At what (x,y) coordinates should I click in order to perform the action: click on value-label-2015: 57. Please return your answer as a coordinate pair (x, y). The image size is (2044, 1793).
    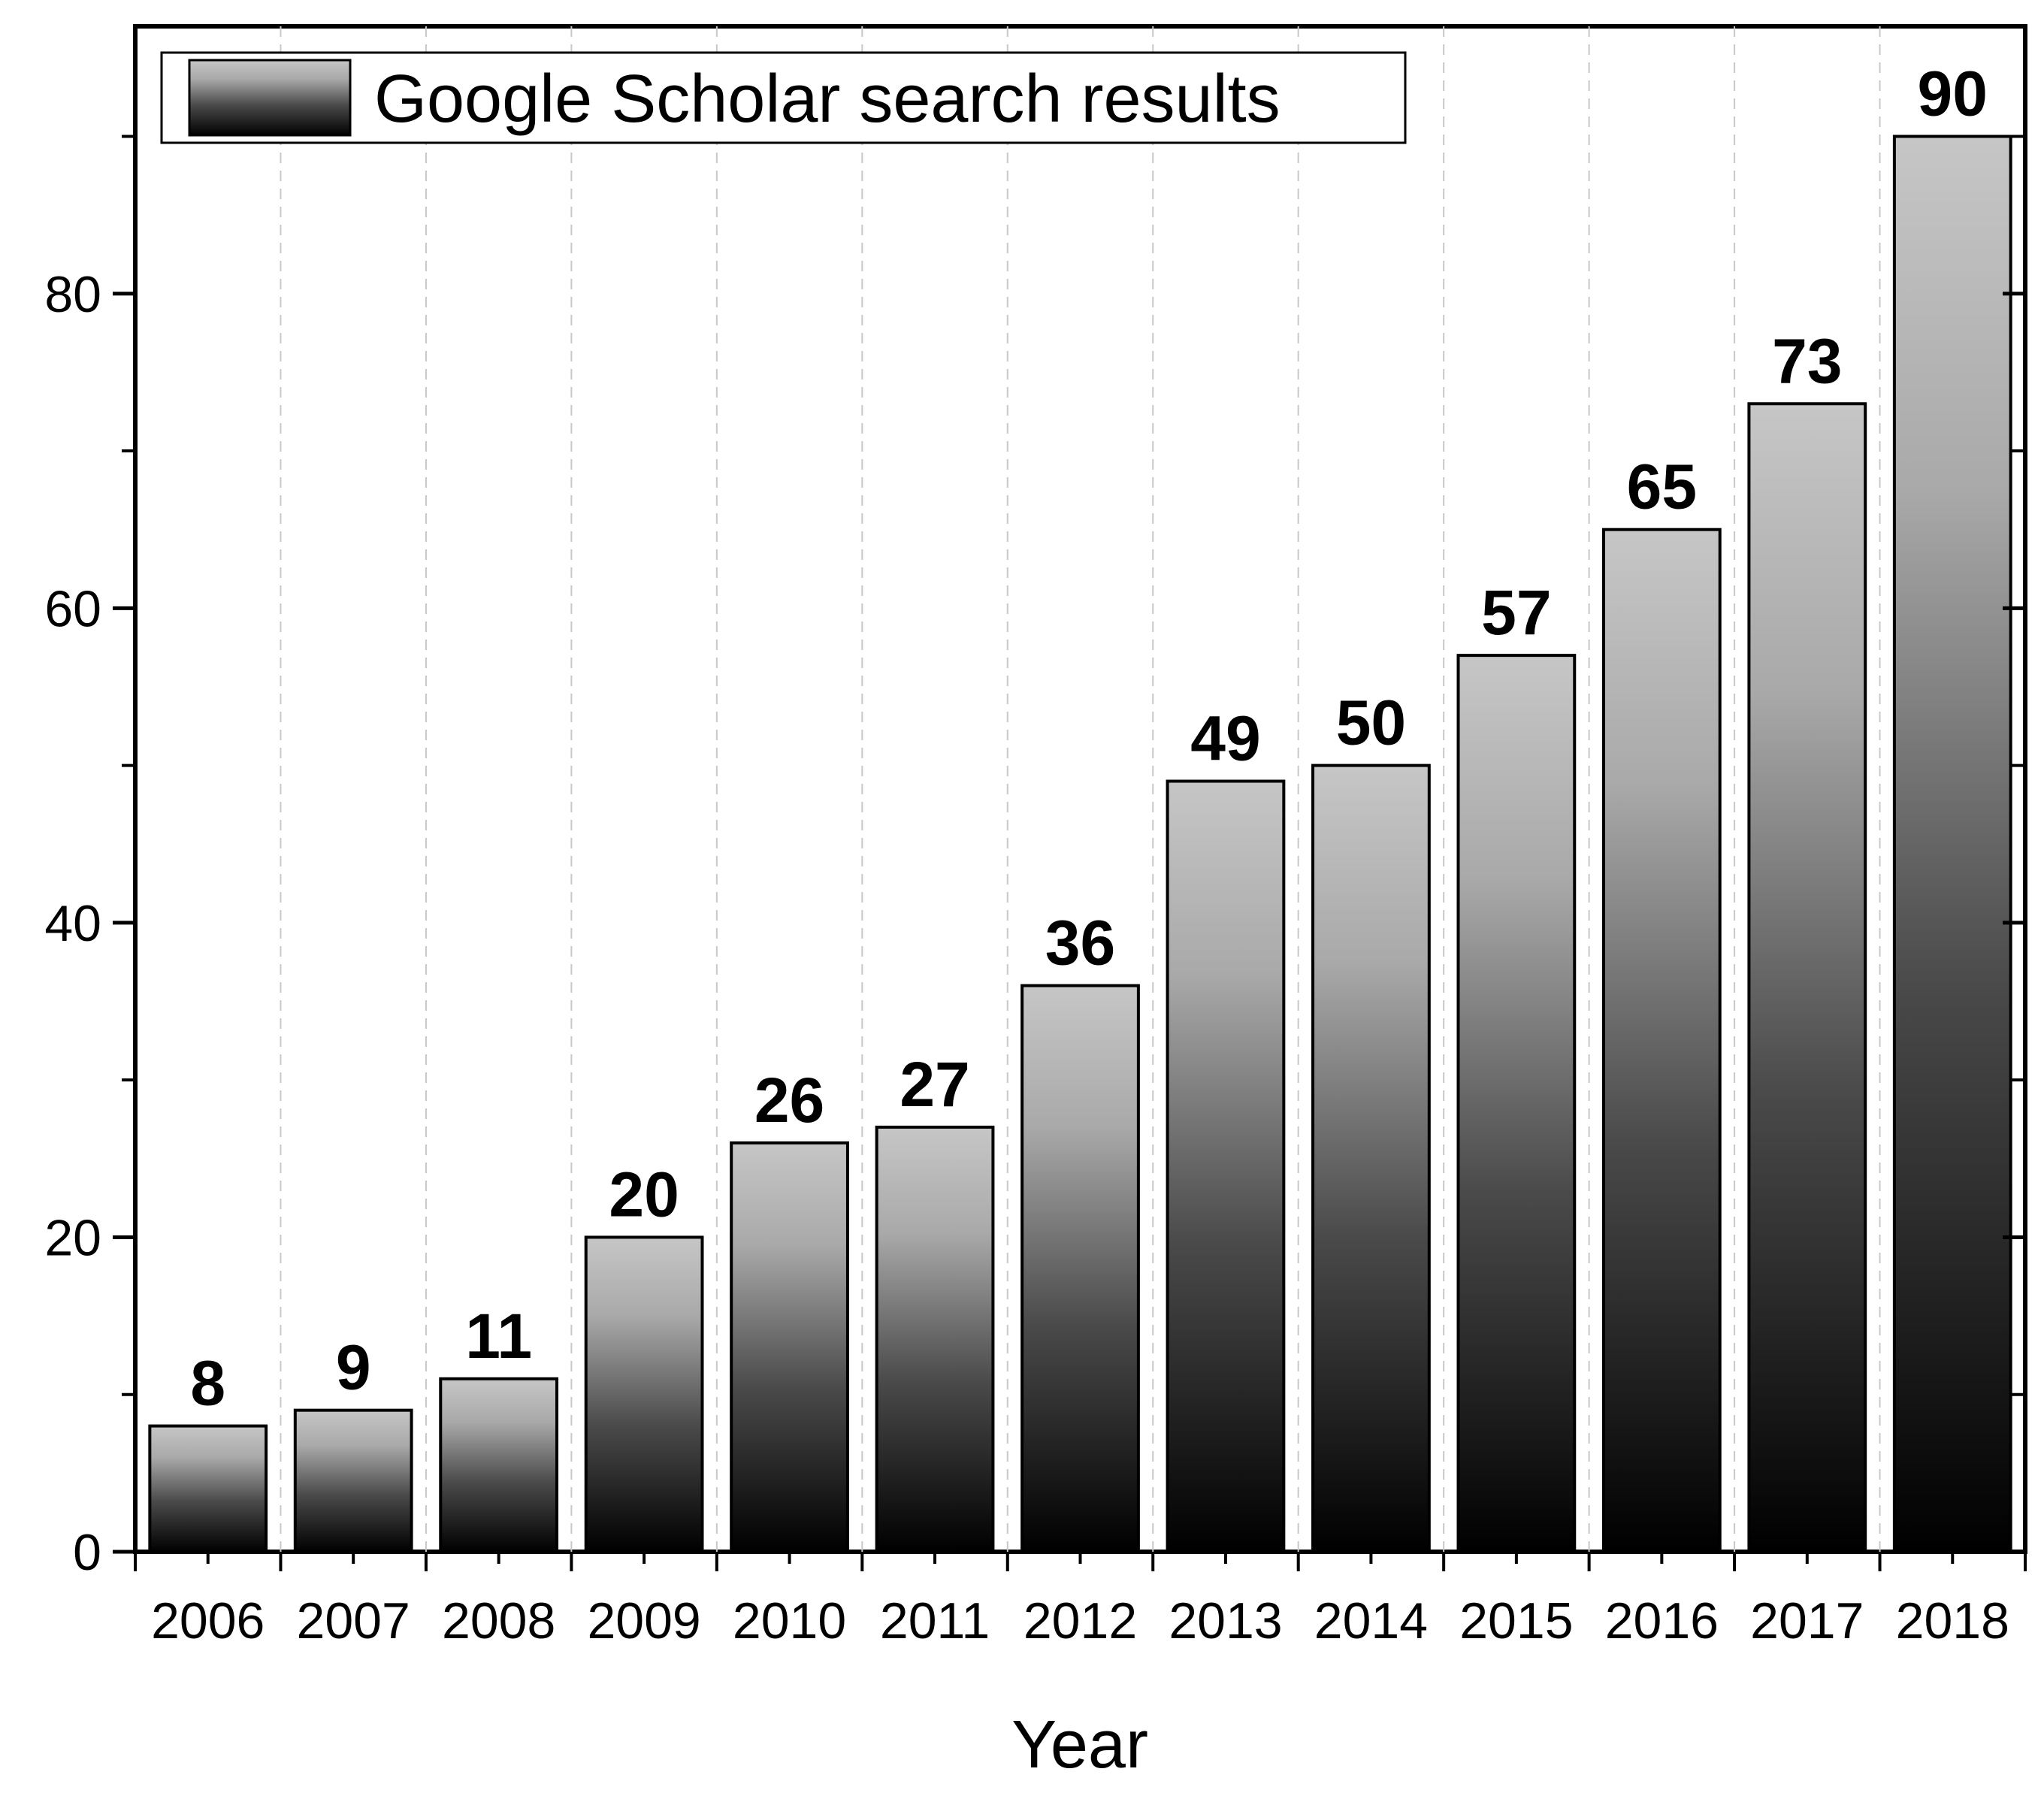
    Looking at the image, I should click on (1516, 613).